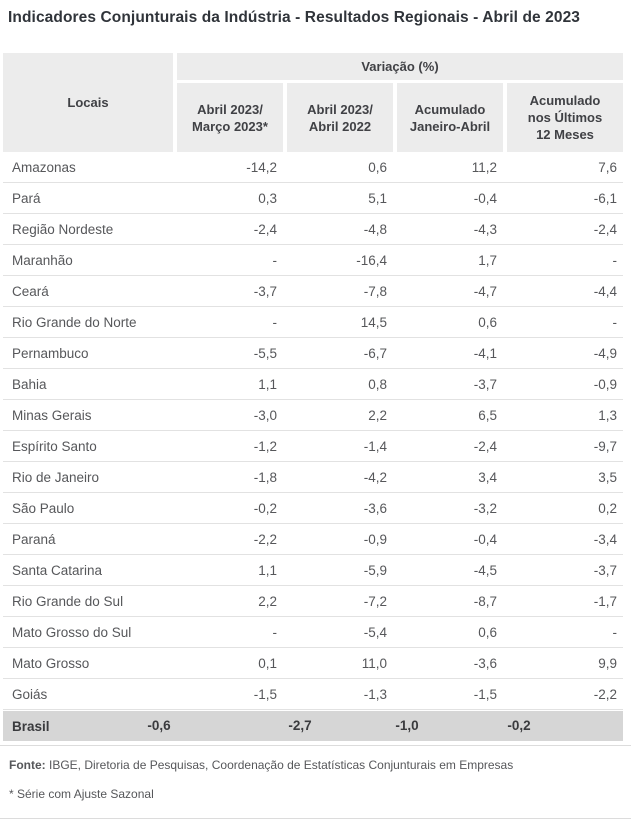  Describe the element at coordinates (261, 167) in the screenshot. I see `row-value: -14,2` at that location.